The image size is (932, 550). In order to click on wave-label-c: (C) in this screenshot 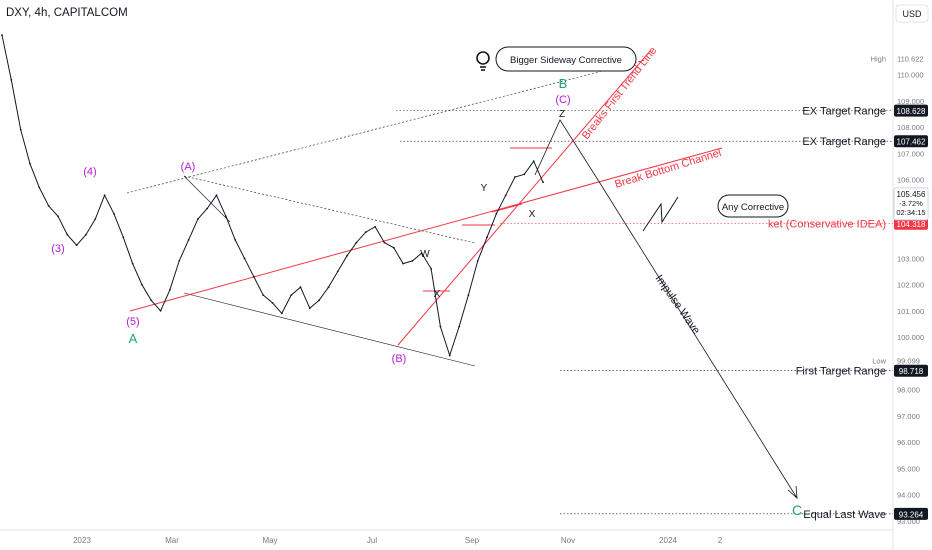, I will do `click(562, 100)`.